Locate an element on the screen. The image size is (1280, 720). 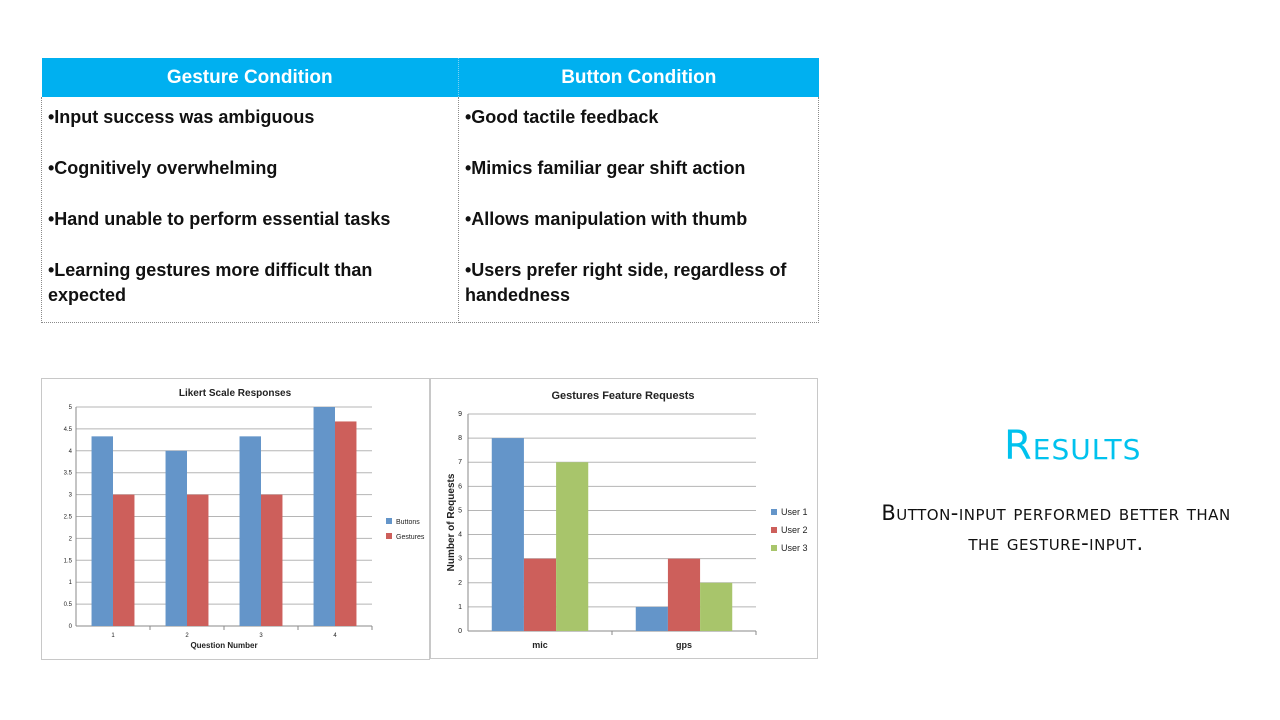
y-tick-label: 2.5 is located at coordinates (68, 518).